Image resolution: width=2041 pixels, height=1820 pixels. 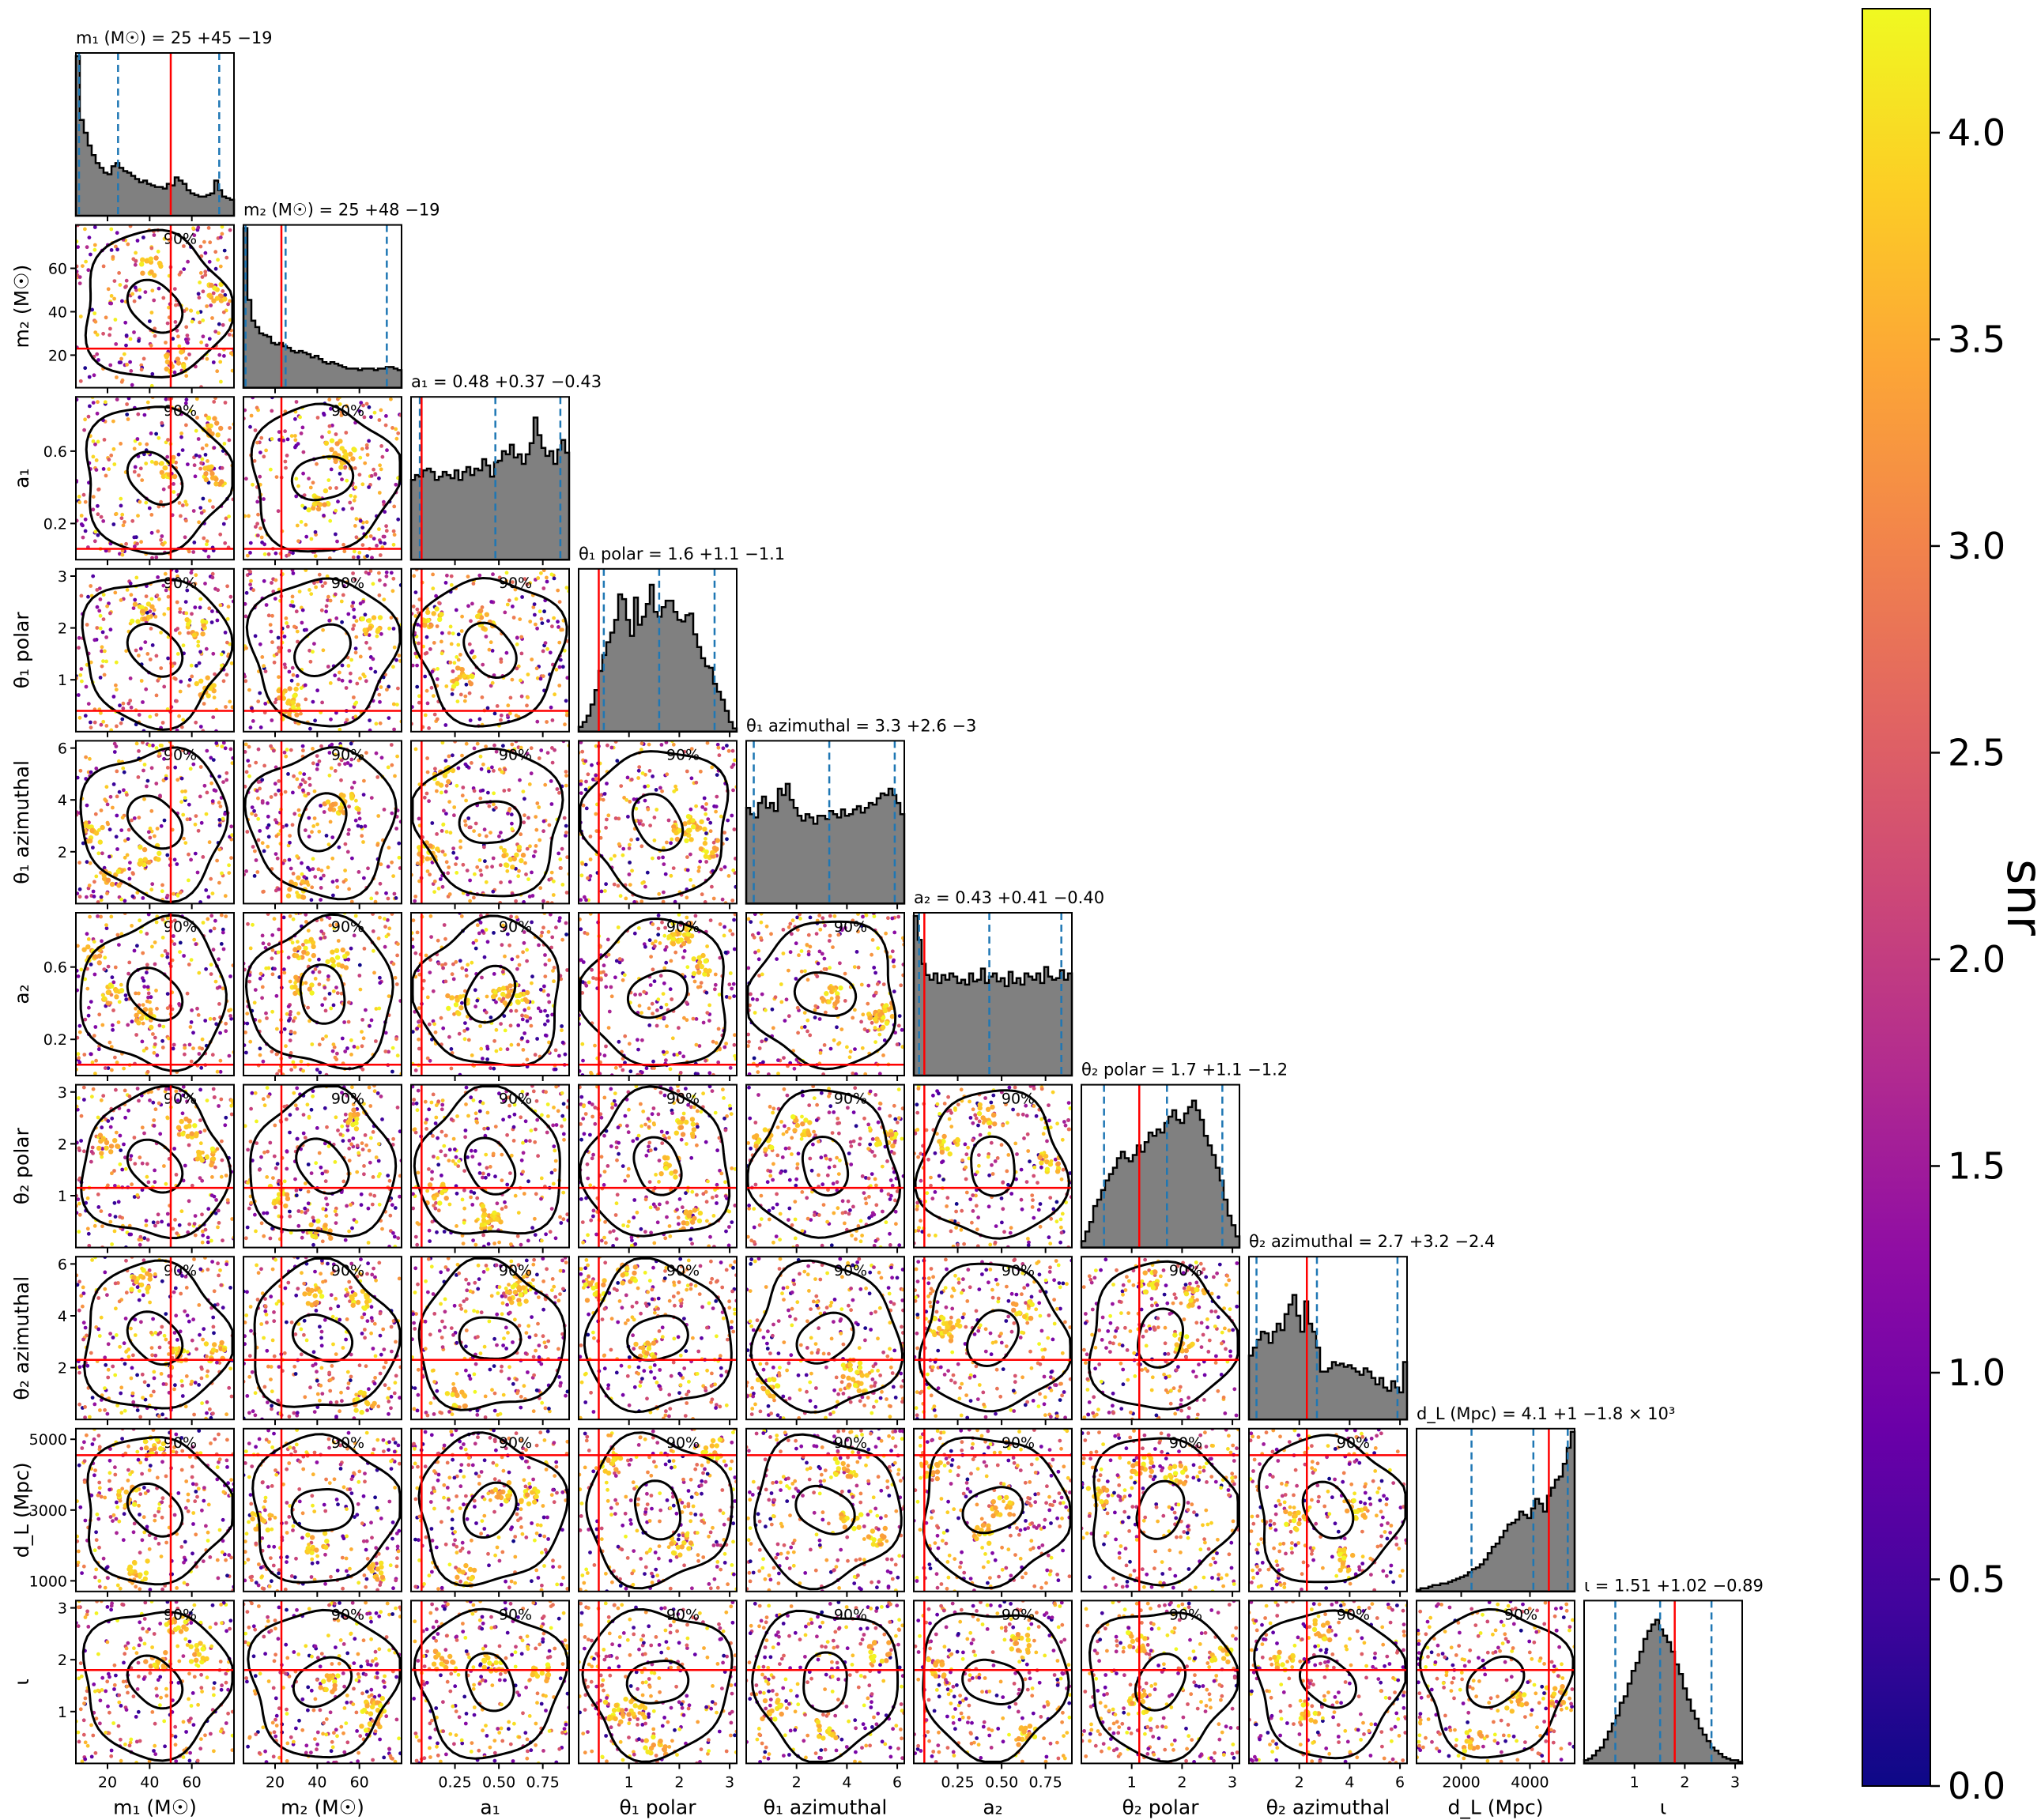 What do you see at coordinates (658, 822) in the screenshot?
I see `contour-inner` at bounding box center [658, 822].